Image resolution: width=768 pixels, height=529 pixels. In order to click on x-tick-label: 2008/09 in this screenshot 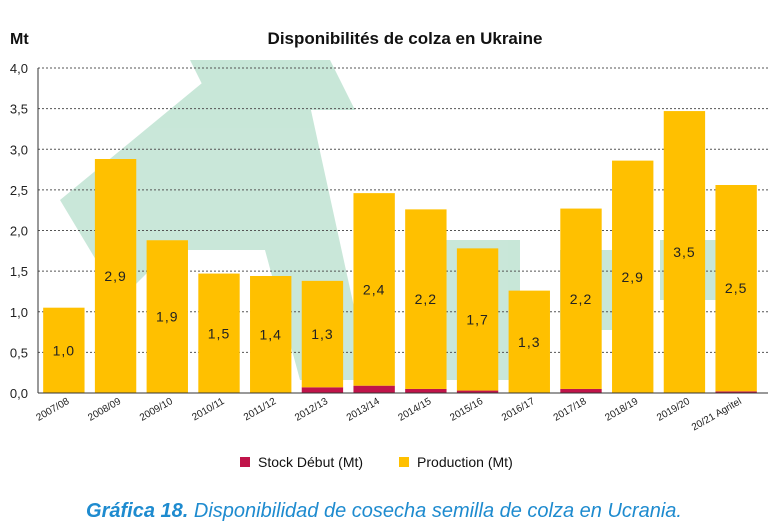, I will do `click(104, 410)`.